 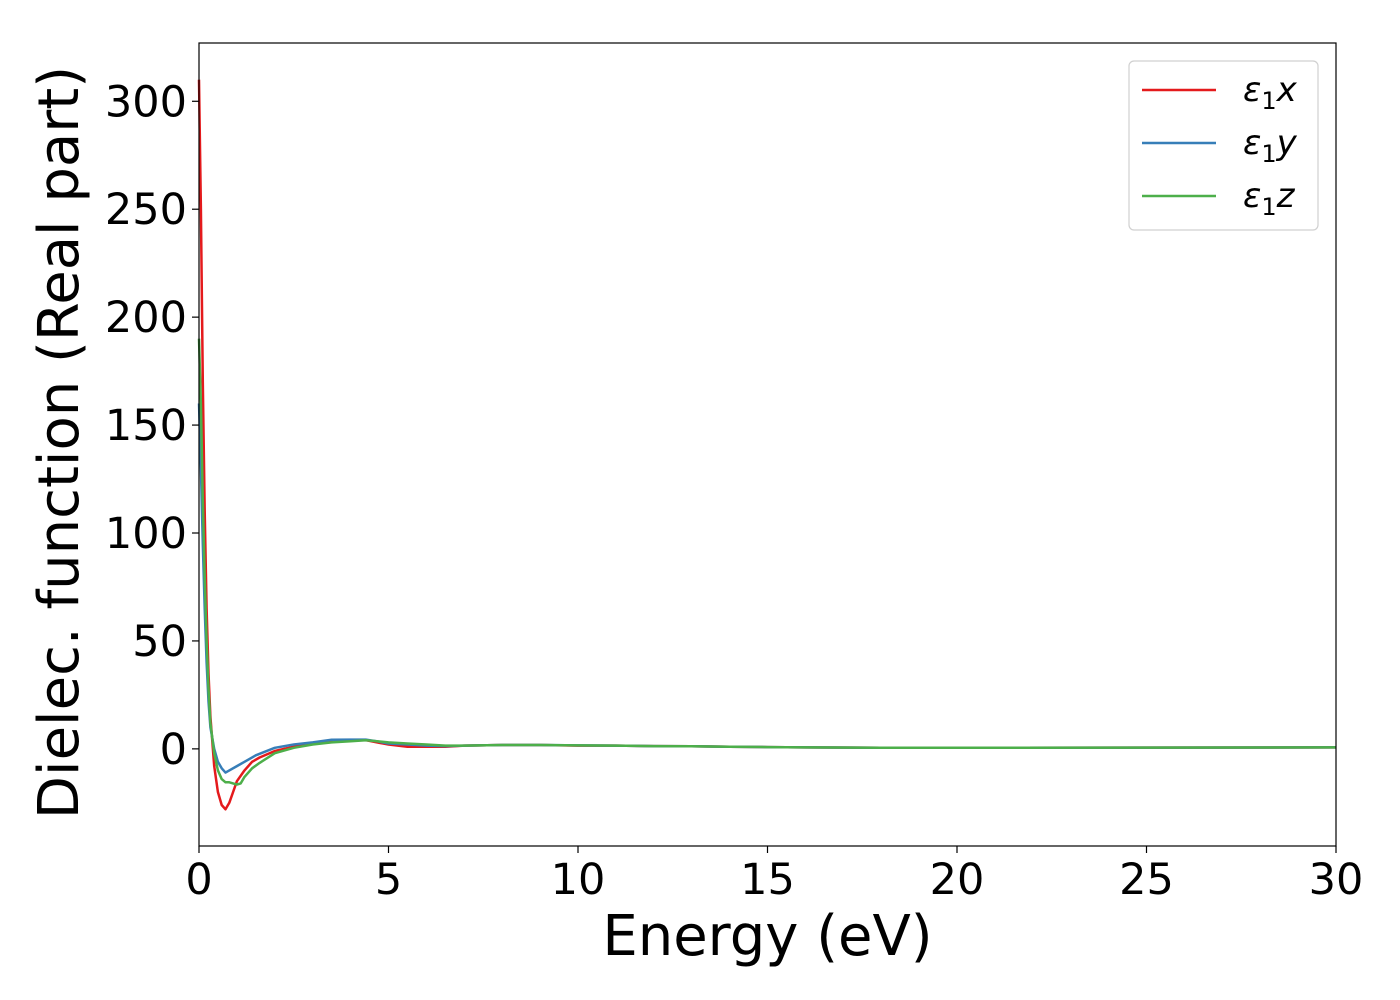 What do you see at coordinates (146, 210) in the screenshot?
I see `y-tick-label: 250` at bounding box center [146, 210].